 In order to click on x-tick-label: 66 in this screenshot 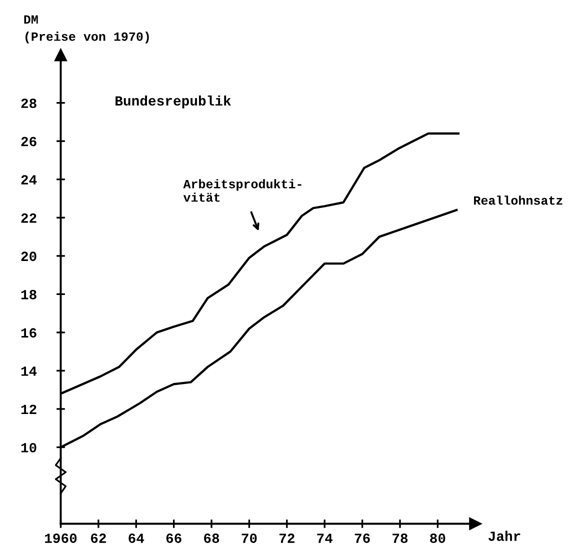, I will do `click(174, 538)`.